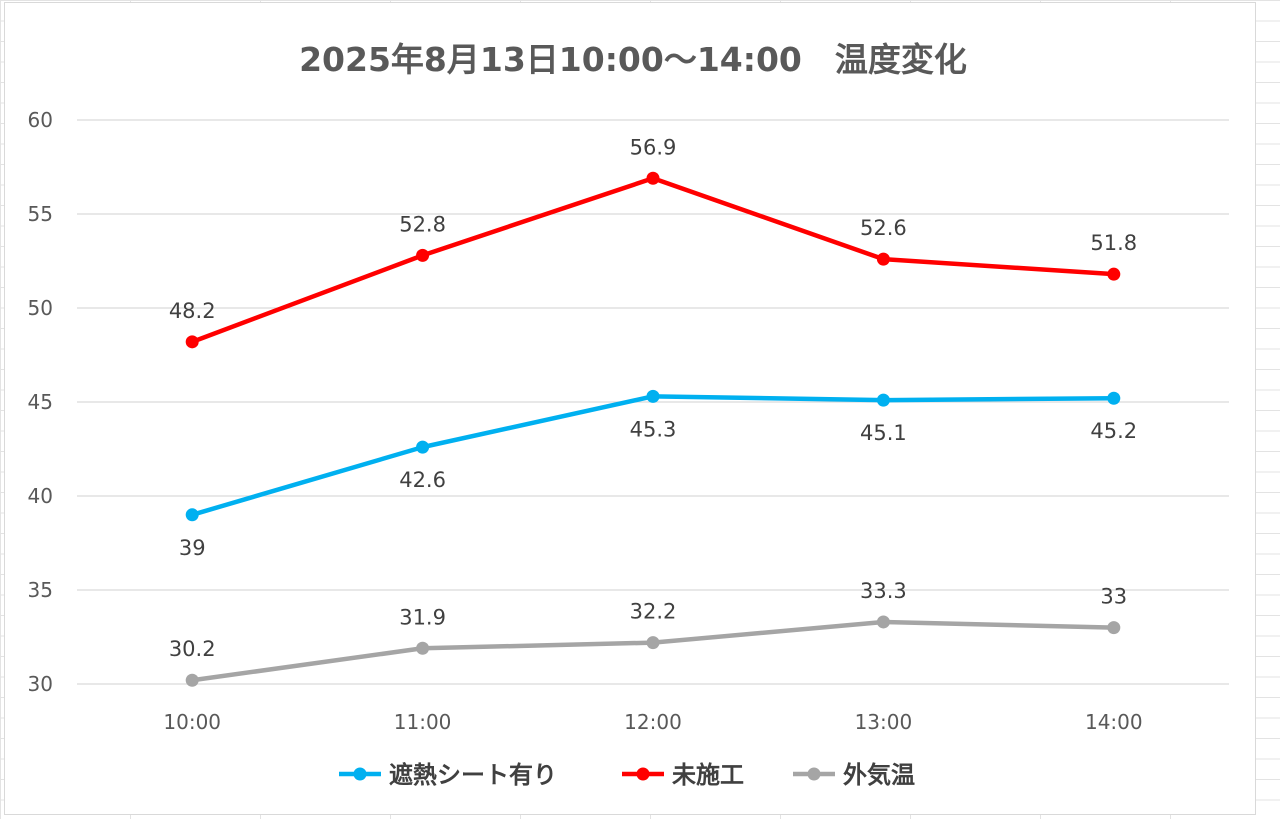  What do you see at coordinates (708, 775) in the screenshot?
I see `legend-label: 未施工` at bounding box center [708, 775].